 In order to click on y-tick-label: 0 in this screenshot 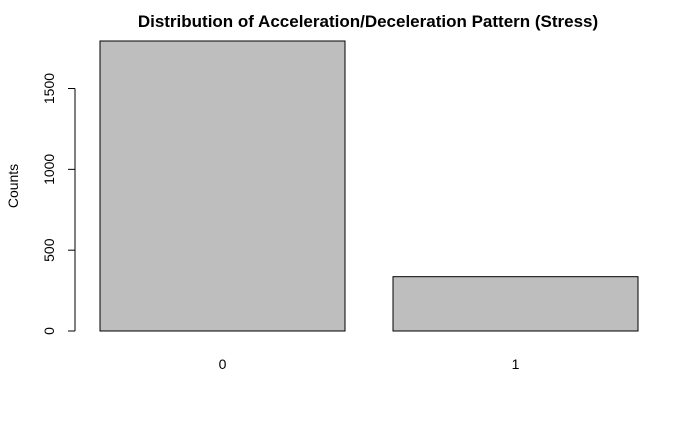, I will do `click(49, 331)`.